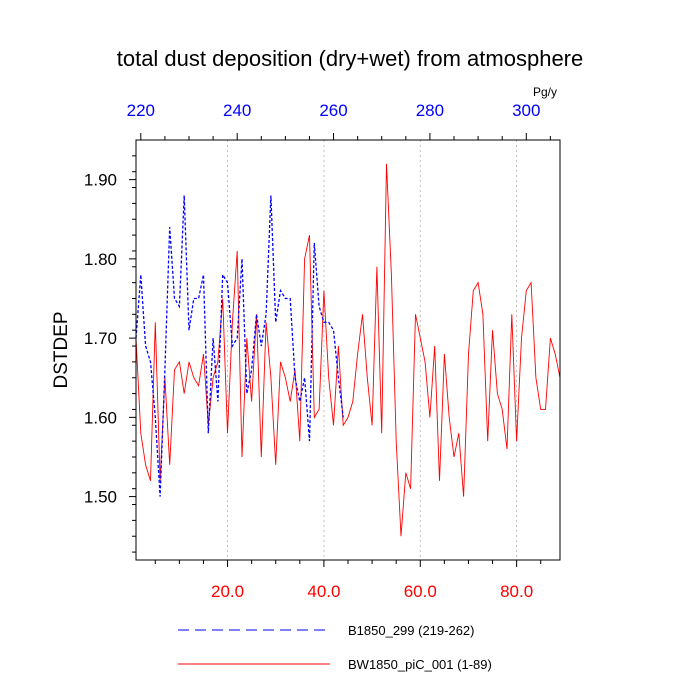 The width and height of the screenshot is (700, 700). I want to click on x-tick-label: 40.0, so click(323, 591).